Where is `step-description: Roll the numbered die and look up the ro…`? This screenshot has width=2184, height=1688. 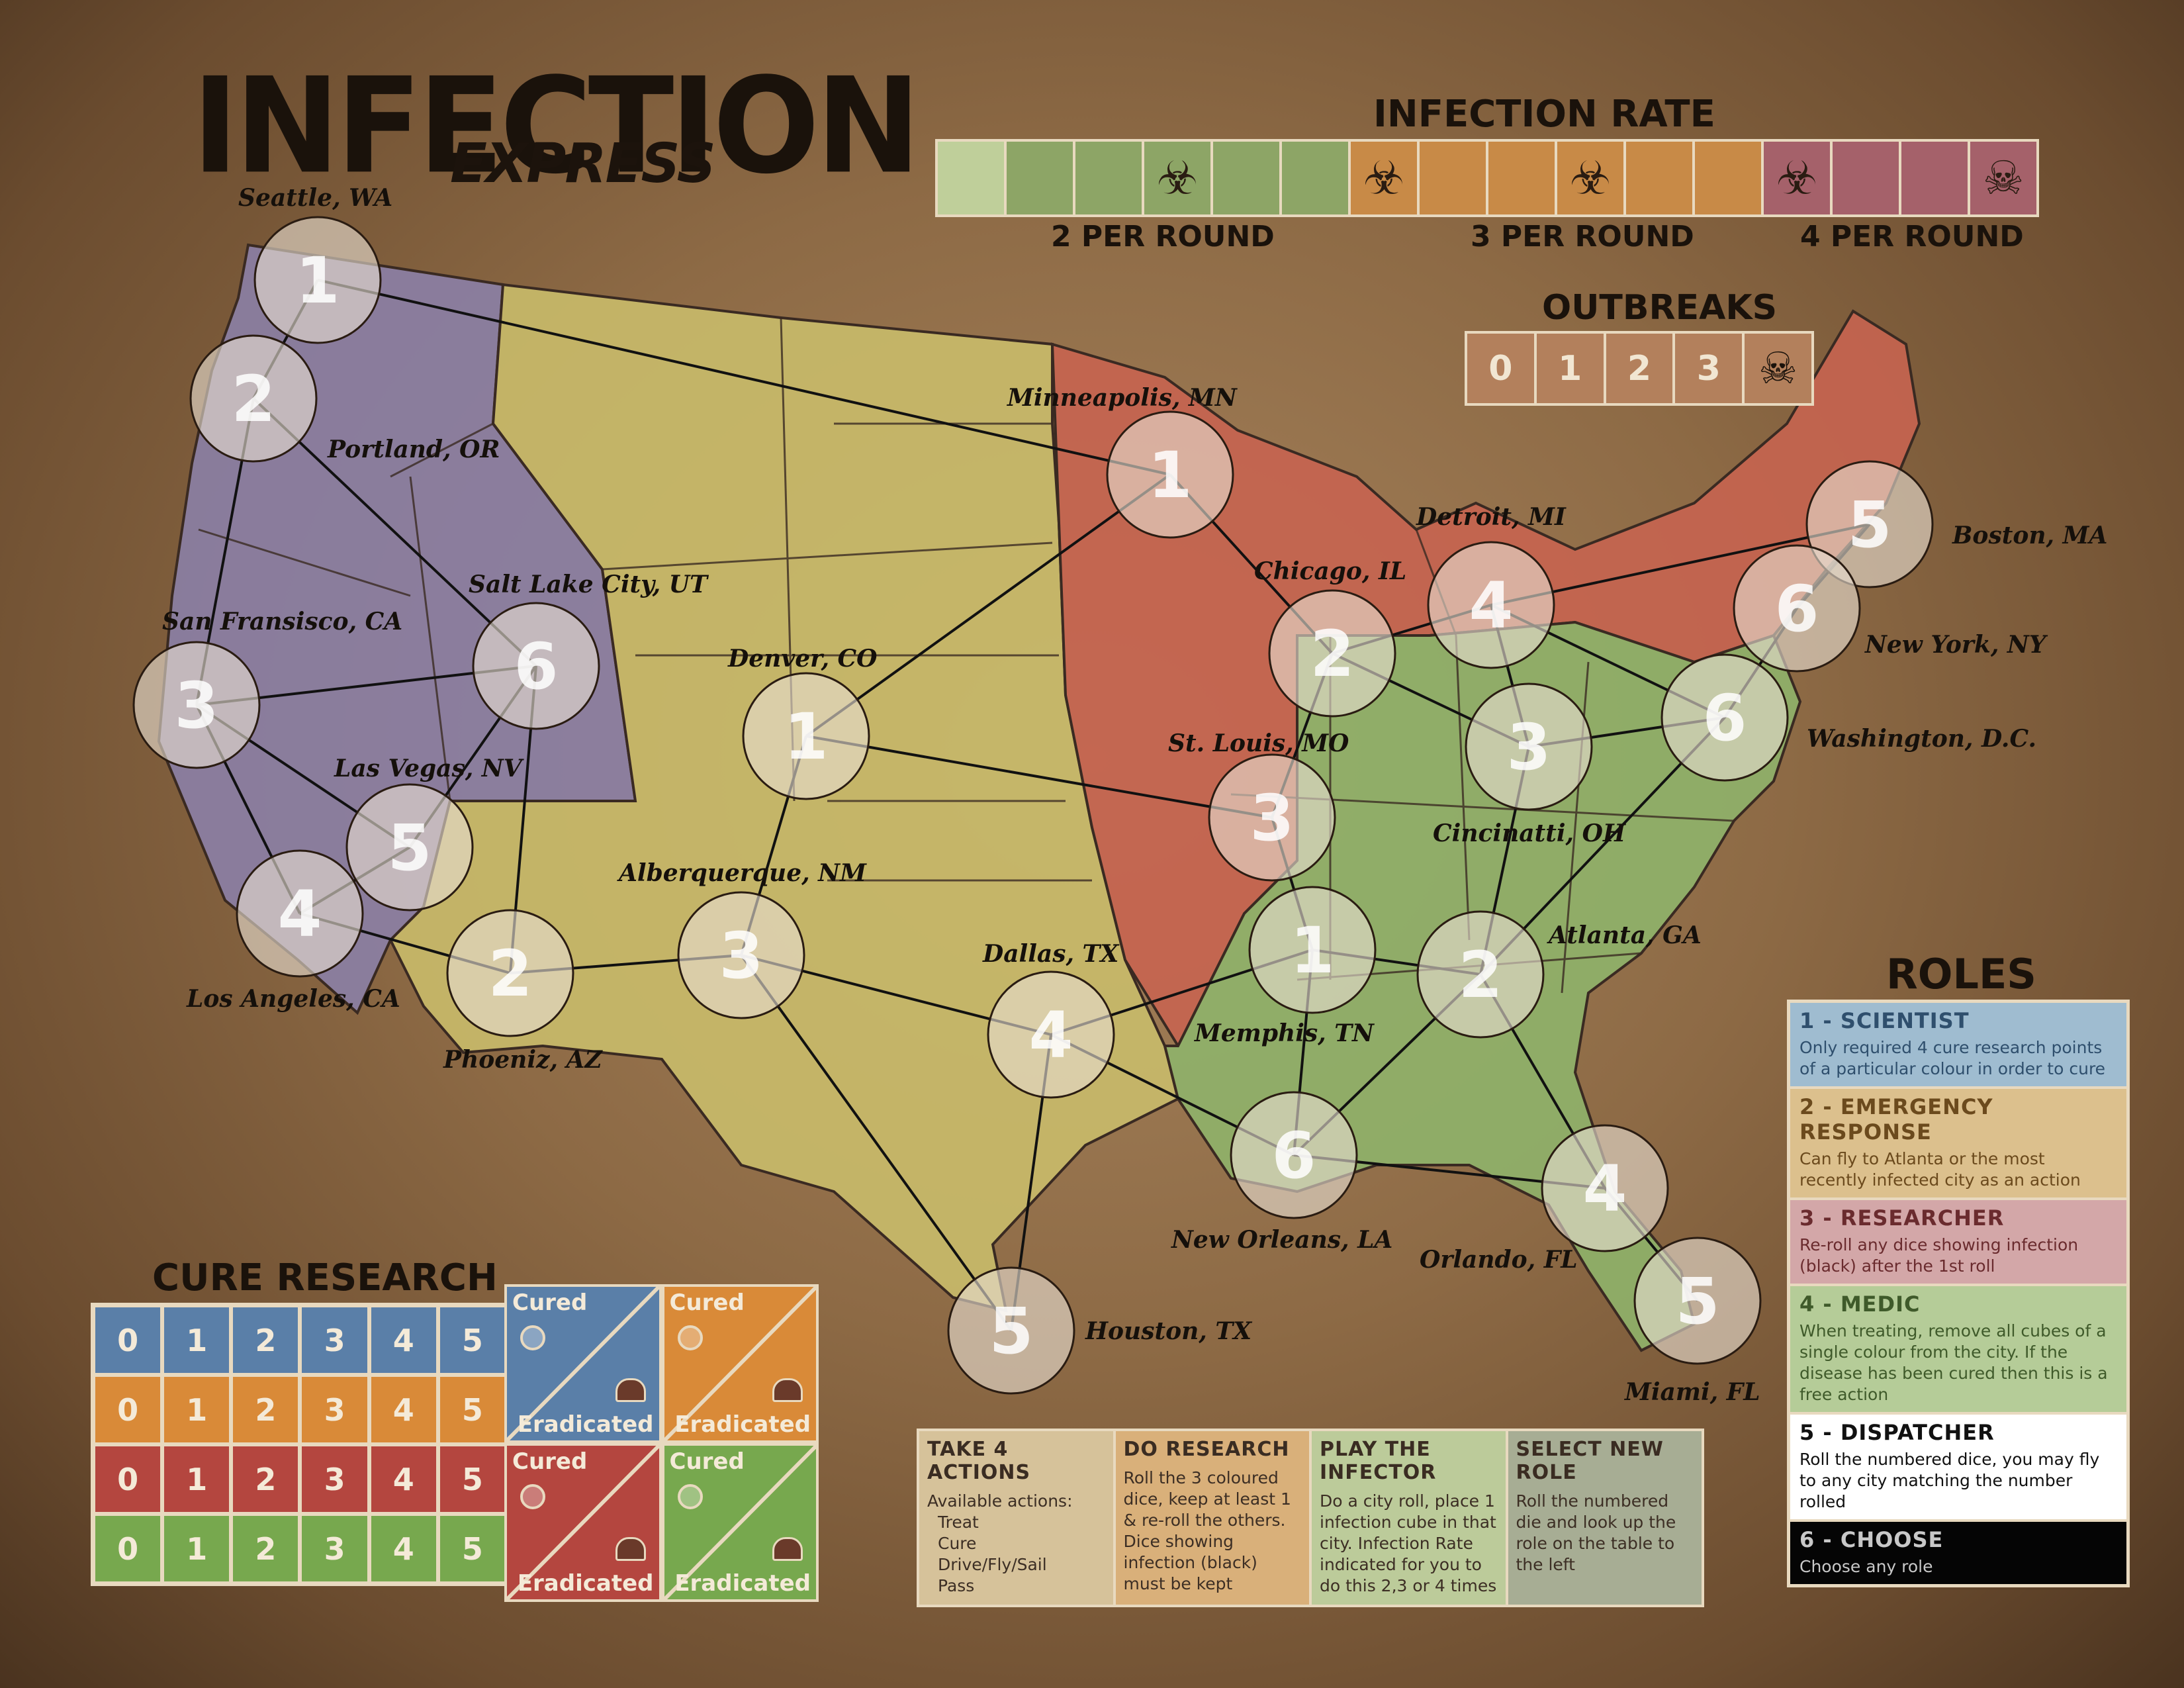
step-description: Roll the numbered die and look up the ro… is located at coordinates (1605, 1533).